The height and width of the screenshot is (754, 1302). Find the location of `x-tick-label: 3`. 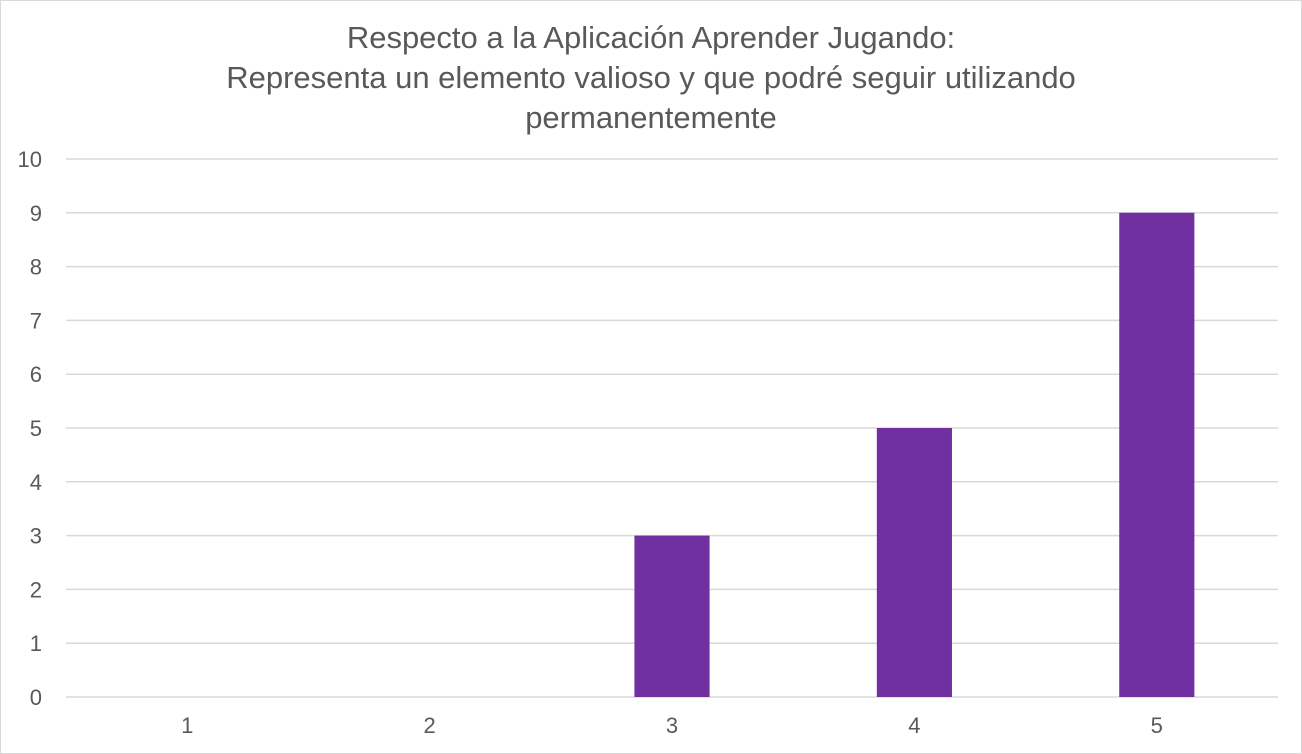

x-tick-label: 3 is located at coordinates (672, 725).